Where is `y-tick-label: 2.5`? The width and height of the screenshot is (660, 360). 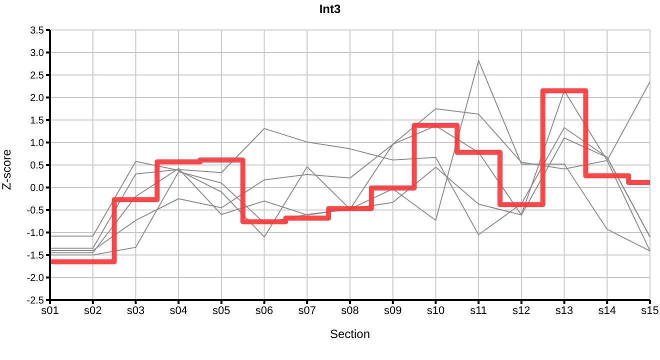 y-tick-label: 2.5 is located at coordinates (37, 76).